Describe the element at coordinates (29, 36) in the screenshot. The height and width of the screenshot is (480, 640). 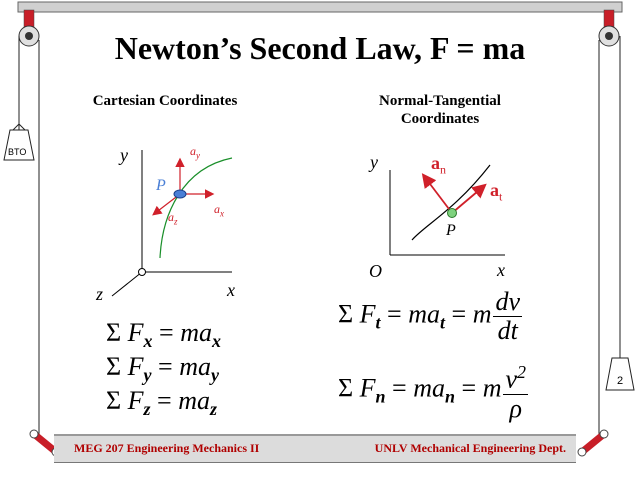
I see `left-pulley-icon` at that location.